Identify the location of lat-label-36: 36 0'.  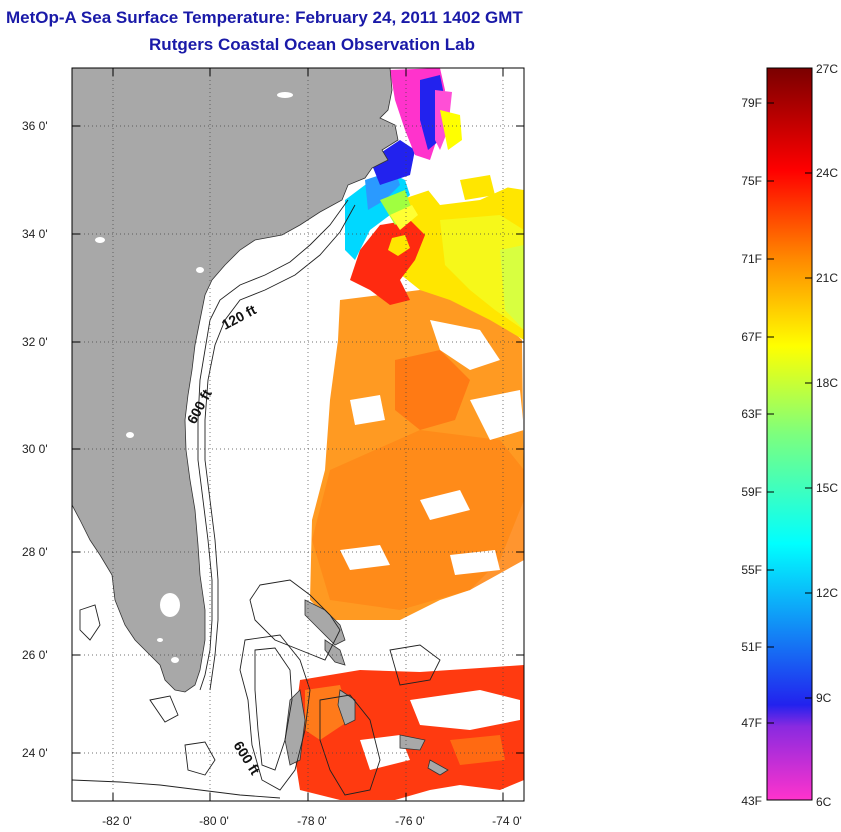
(35, 126).